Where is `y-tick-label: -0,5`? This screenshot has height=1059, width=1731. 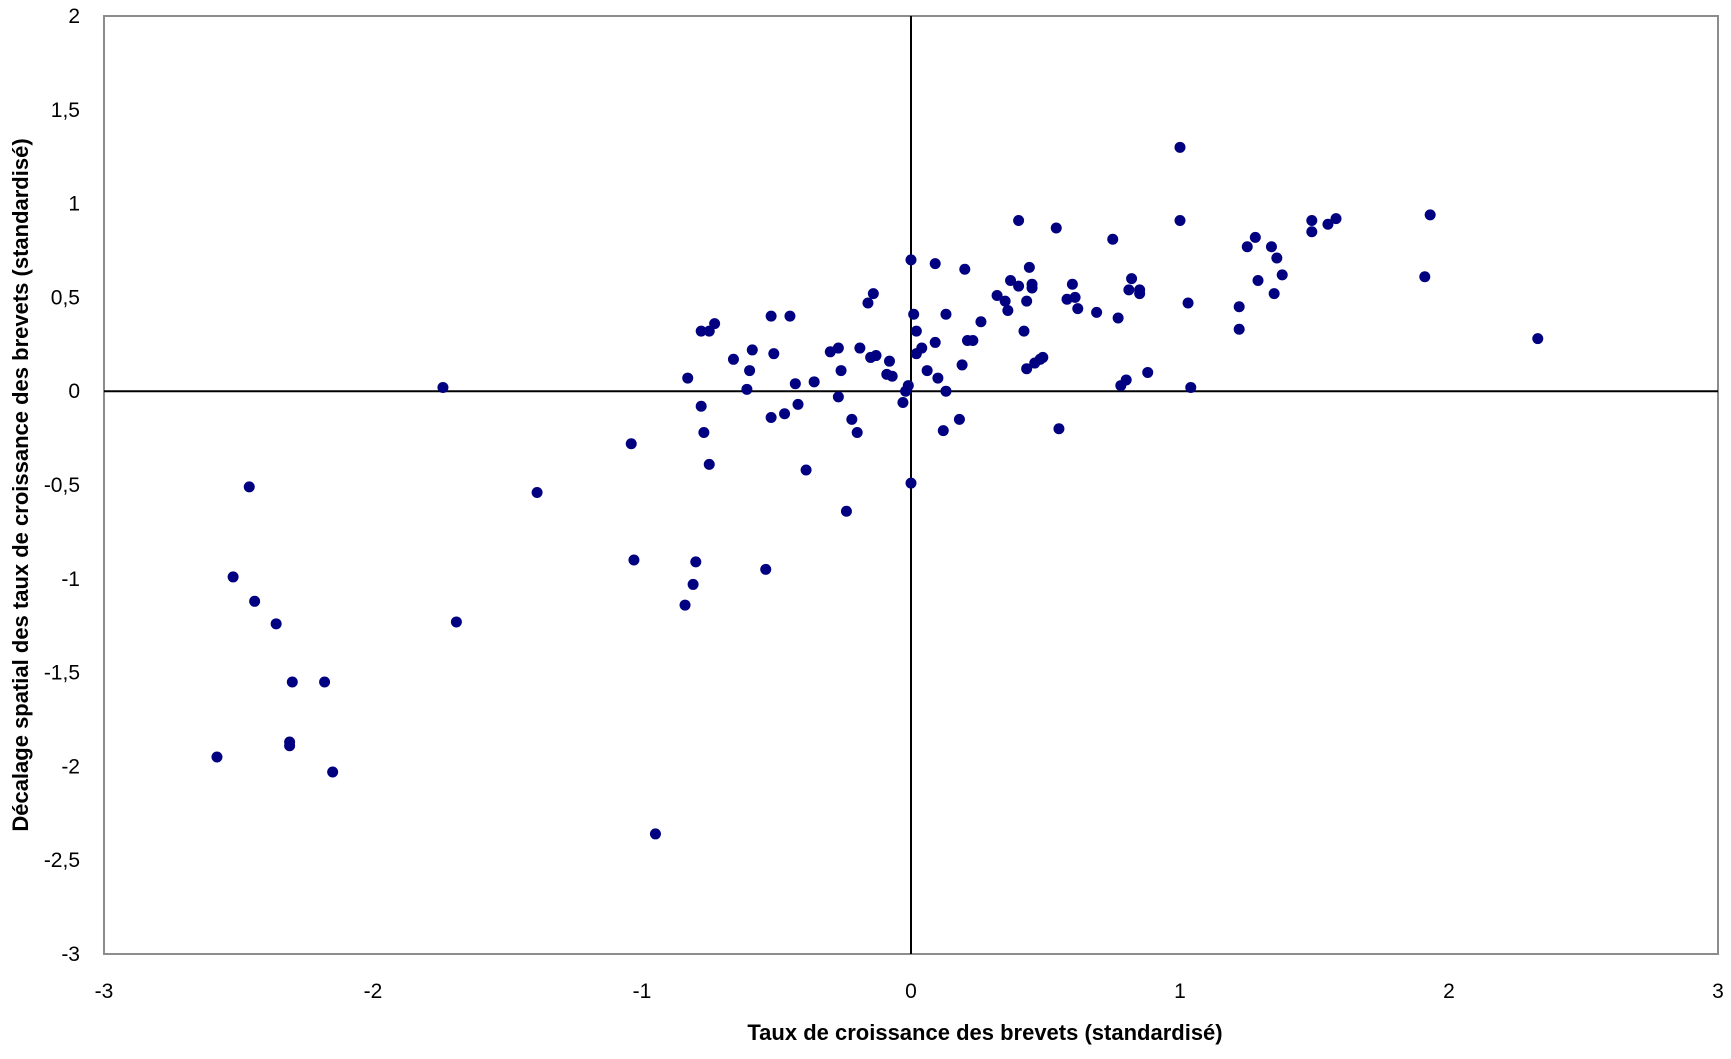
y-tick-label: -0,5 is located at coordinates (62, 485).